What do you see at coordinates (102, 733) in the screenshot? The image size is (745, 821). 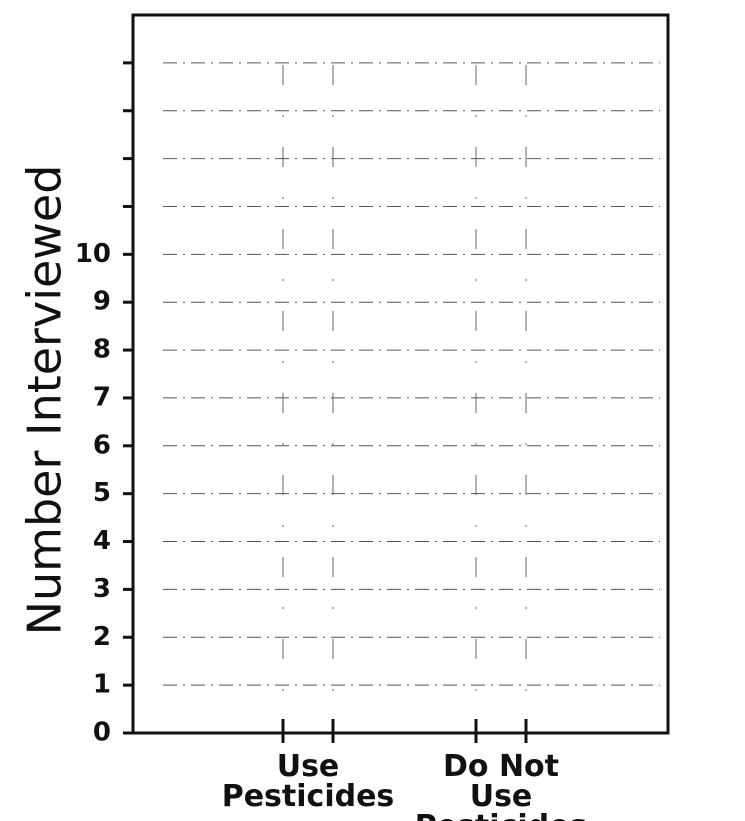 I see `y-tick-label: 0` at bounding box center [102, 733].